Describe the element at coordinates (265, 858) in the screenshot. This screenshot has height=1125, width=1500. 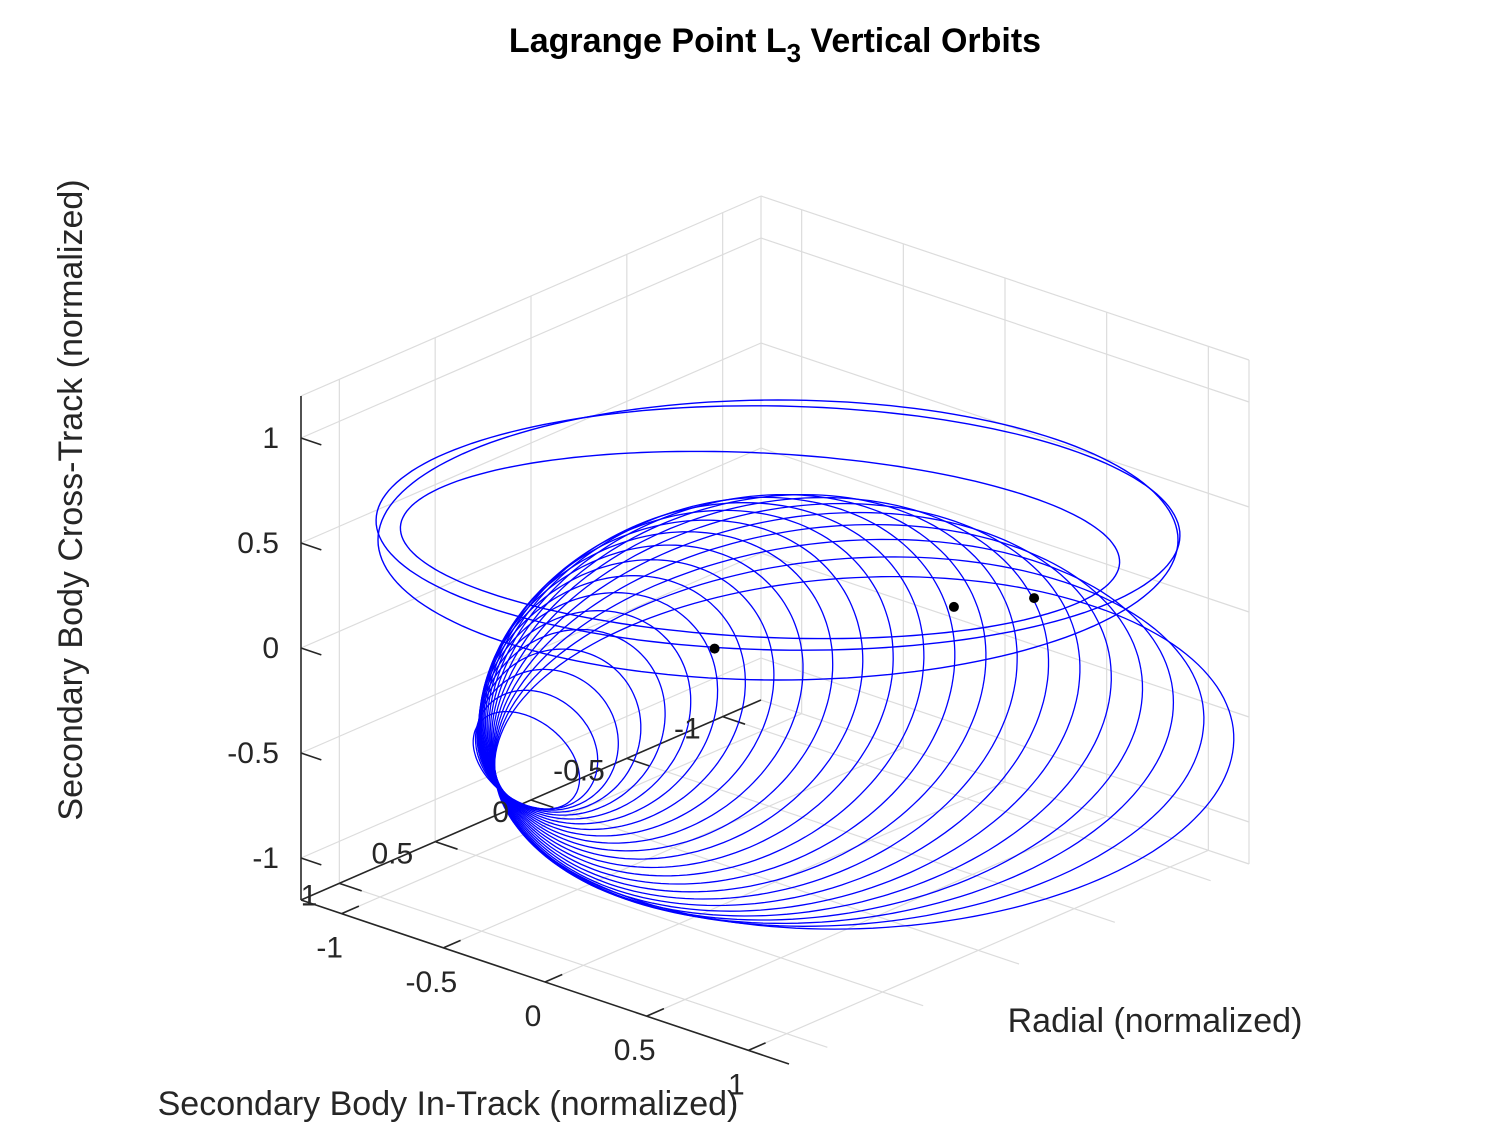
I see `z-tick-label: -1` at that location.